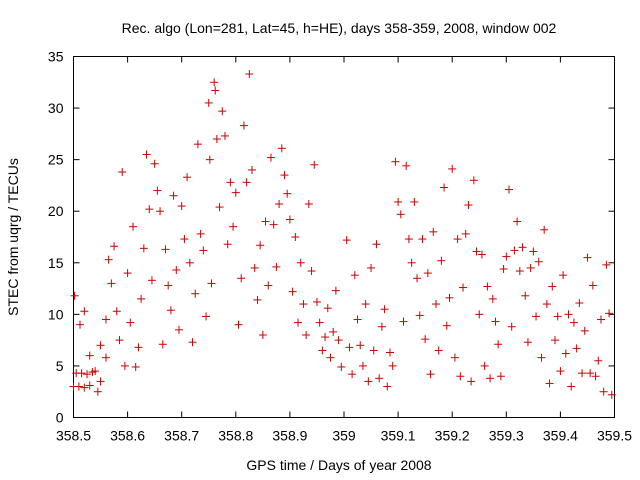 This screenshot has width=640, height=480. I want to click on x-tick-label: 359, so click(344, 436).